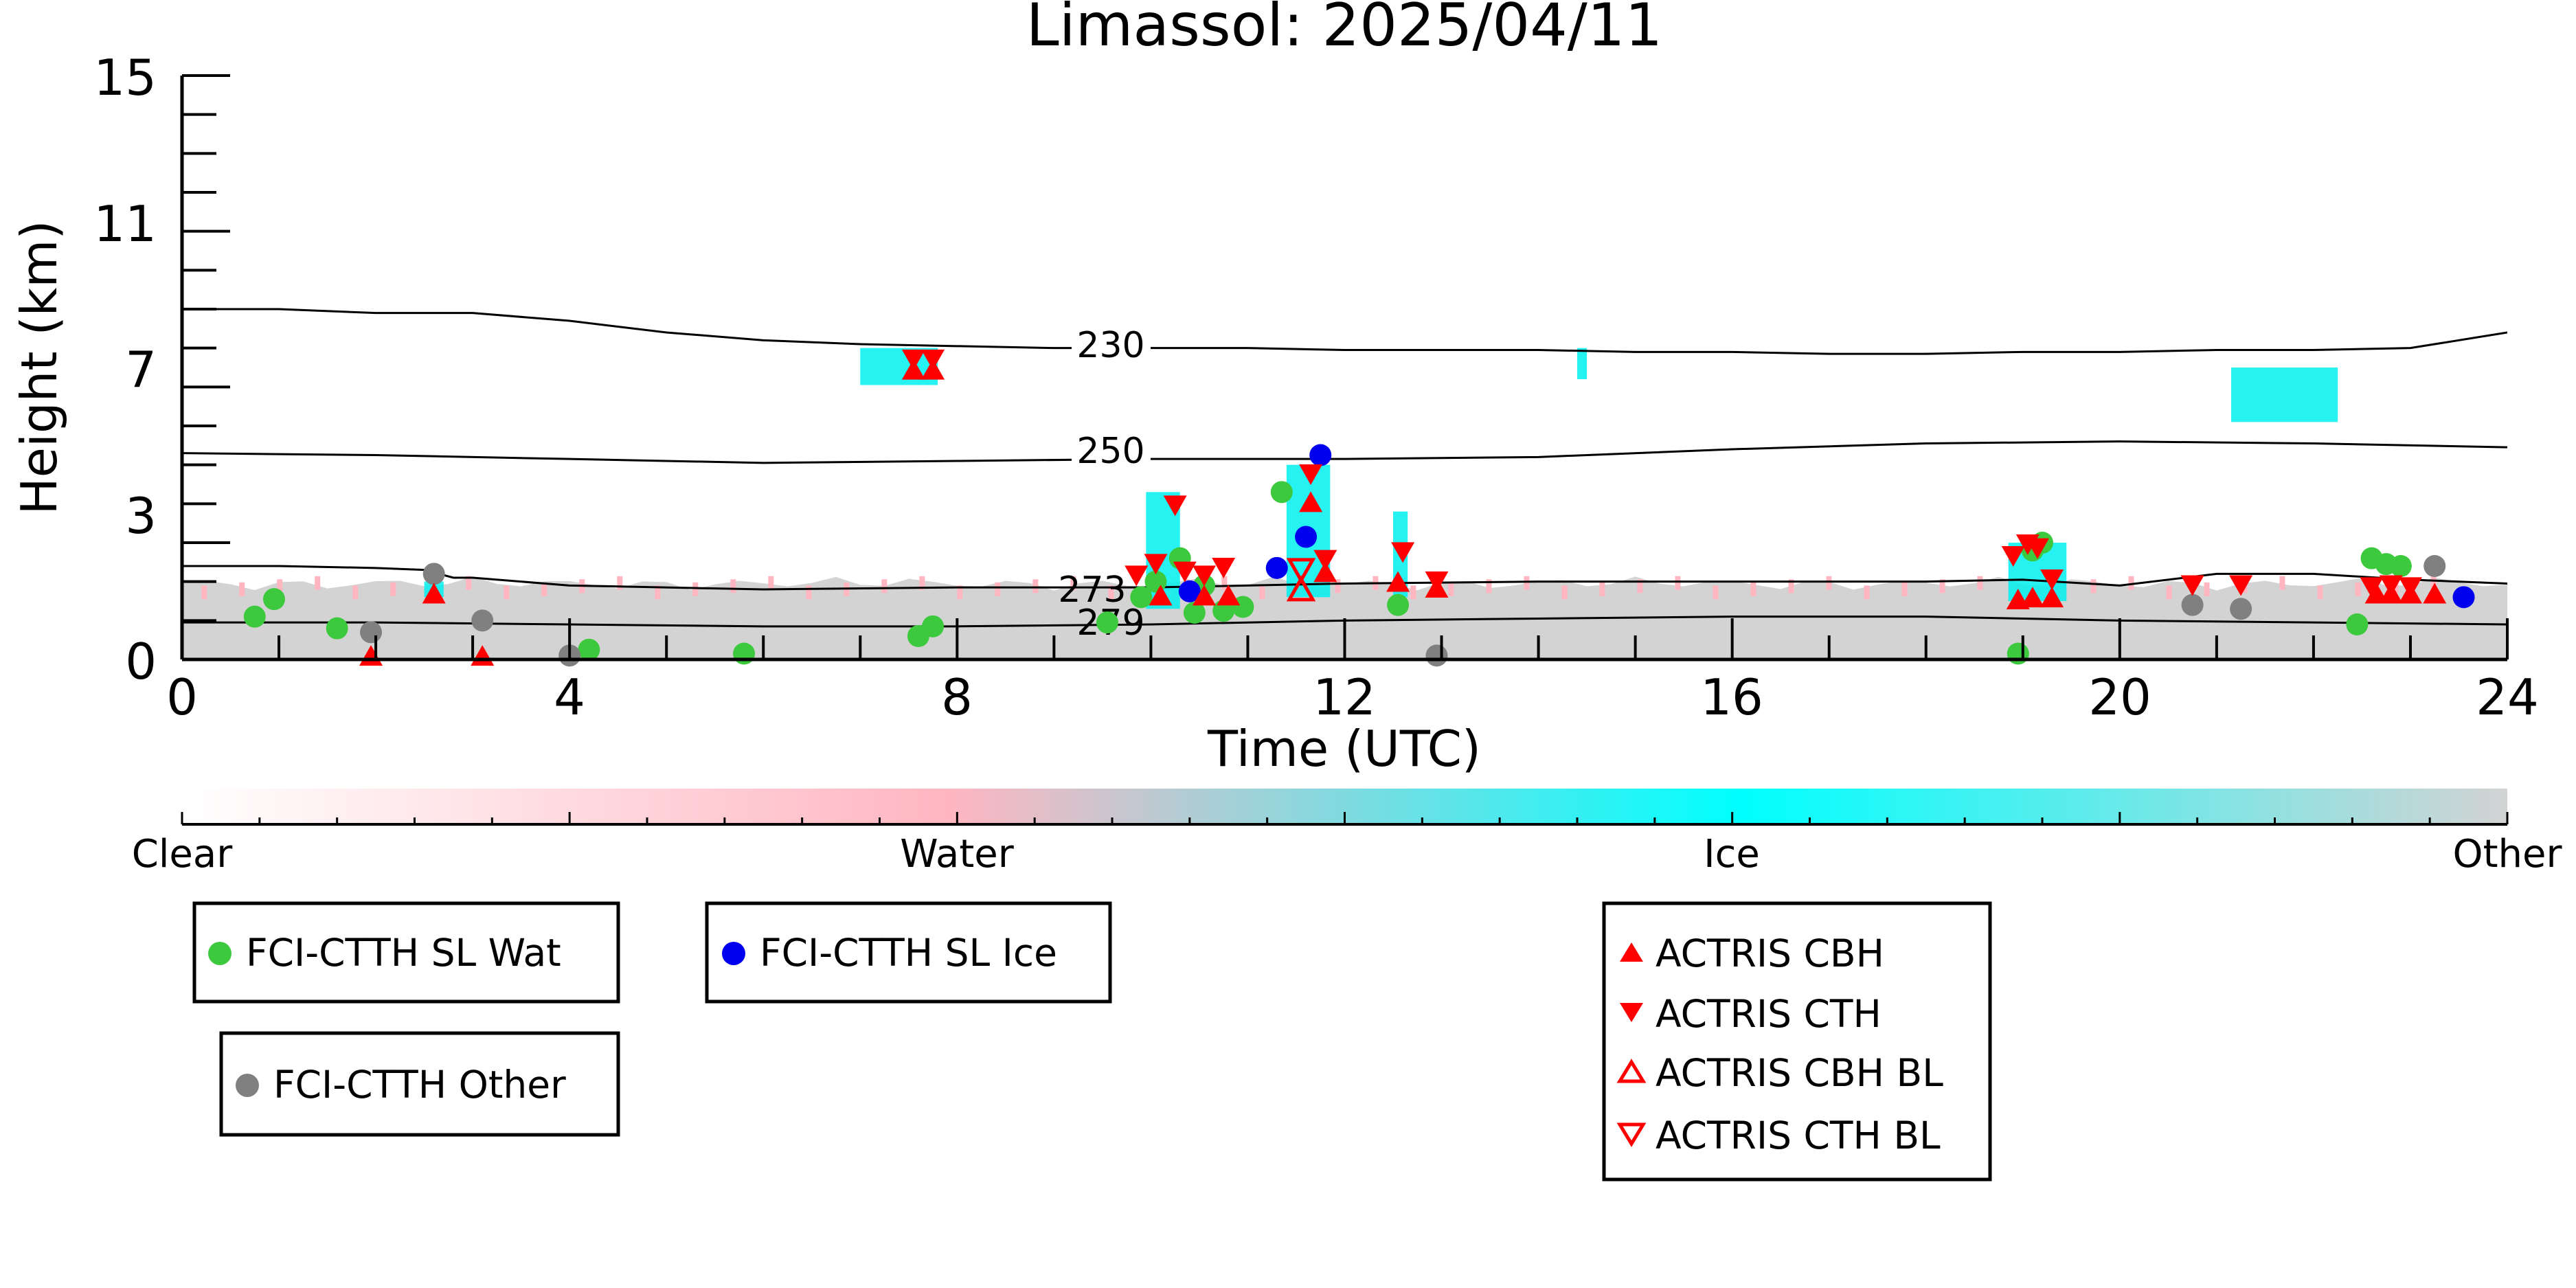 The width and height of the screenshot is (2576, 1288). I want to click on y-axis-label: Height (km), so click(39, 368).